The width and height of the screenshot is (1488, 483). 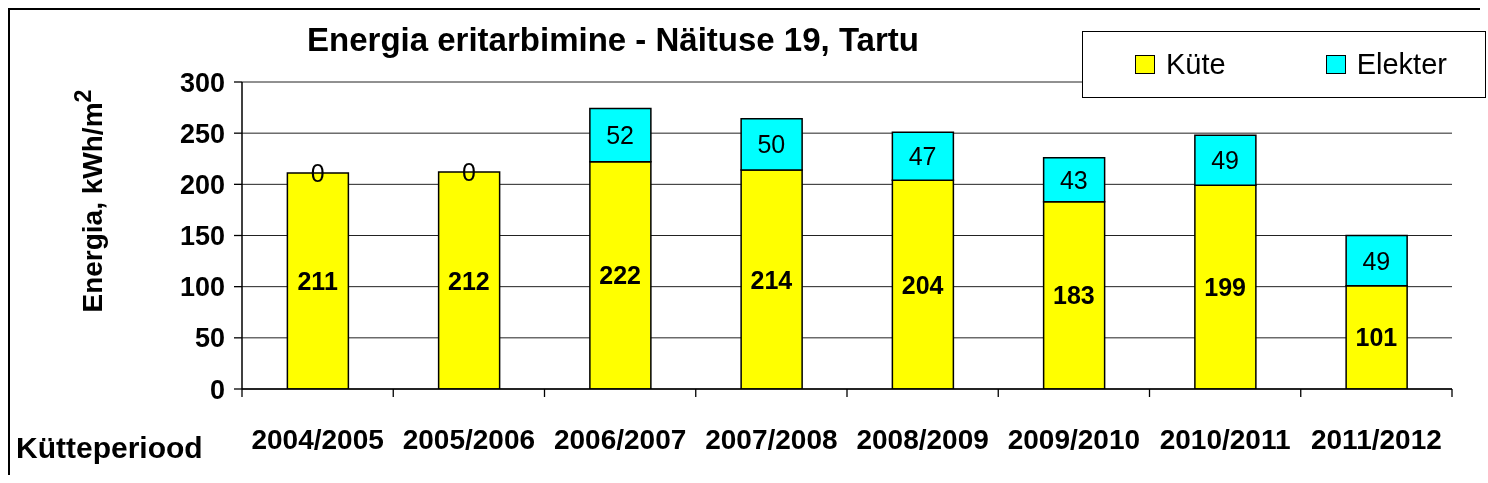 I want to click on data-label: 214, so click(x=771, y=279).